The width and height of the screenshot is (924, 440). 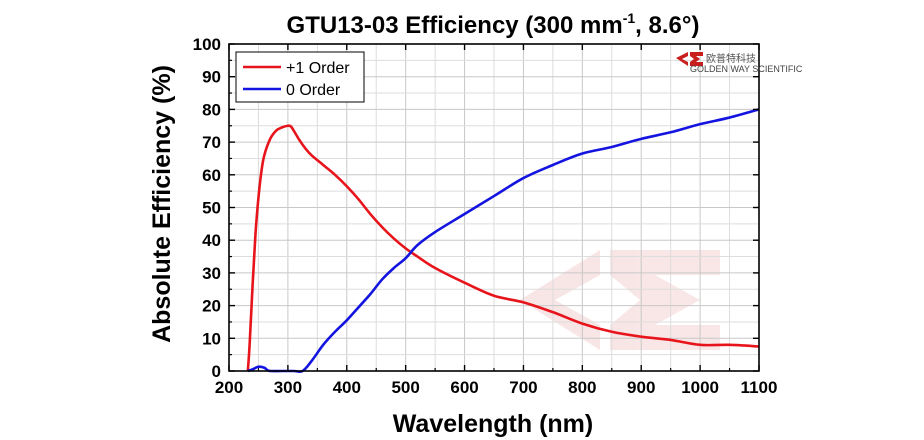 What do you see at coordinates (288, 387) in the screenshot?
I see `x-tick-label: 300` at bounding box center [288, 387].